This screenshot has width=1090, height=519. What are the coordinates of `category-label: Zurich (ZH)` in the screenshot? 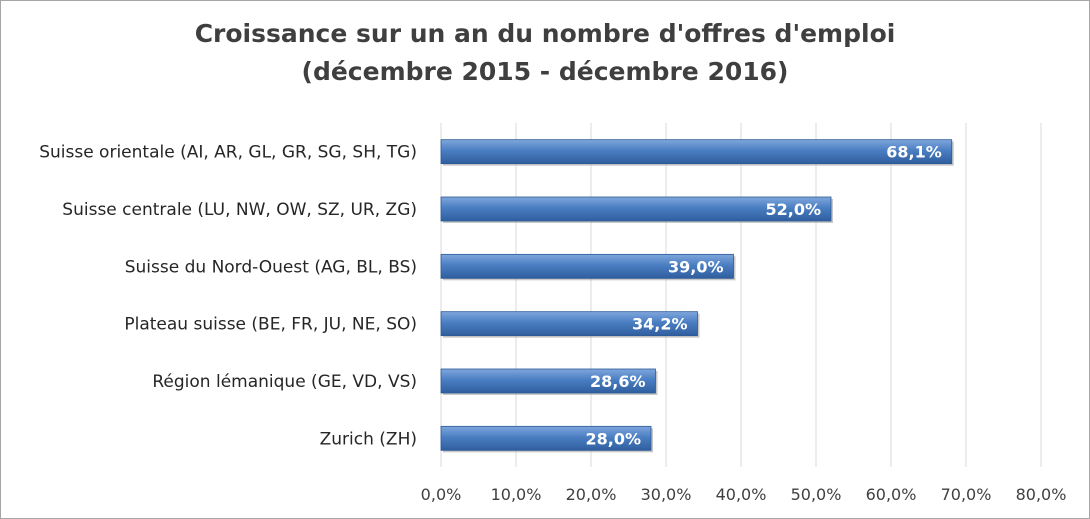 It's located at (368, 439).